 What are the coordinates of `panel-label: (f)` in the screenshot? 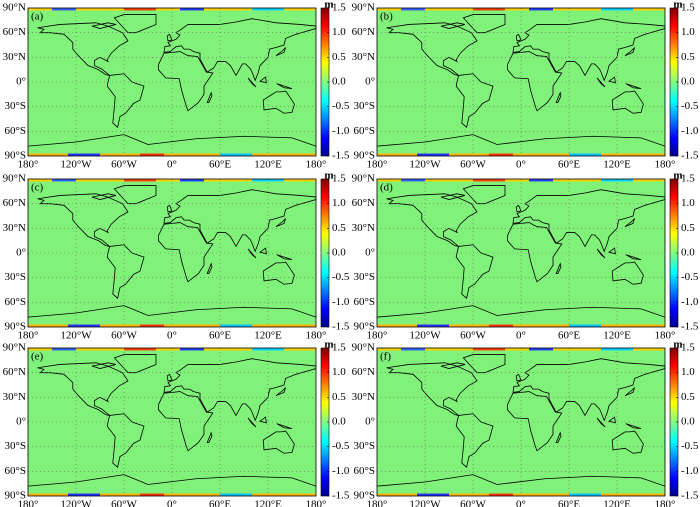 It's located at (385, 357).